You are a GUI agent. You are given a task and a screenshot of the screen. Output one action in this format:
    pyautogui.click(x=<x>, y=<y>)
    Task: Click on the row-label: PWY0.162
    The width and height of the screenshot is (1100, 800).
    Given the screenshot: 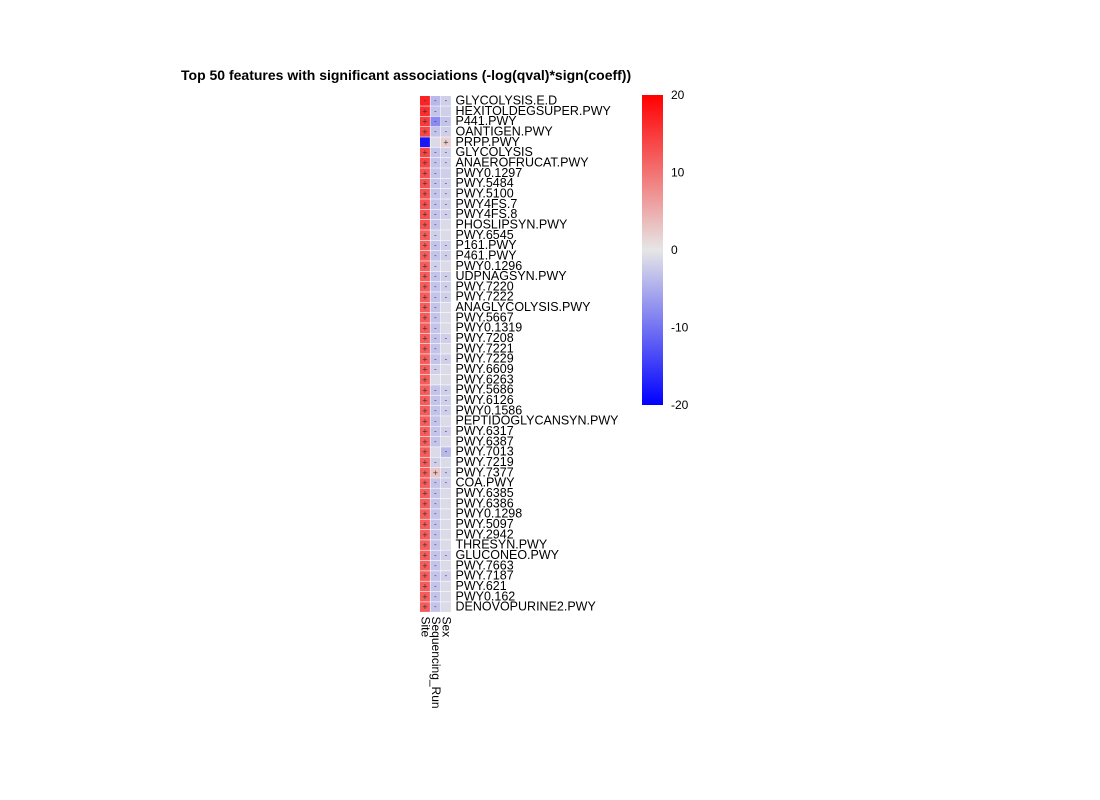 What is the action you would take?
    pyautogui.click(x=486, y=596)
    